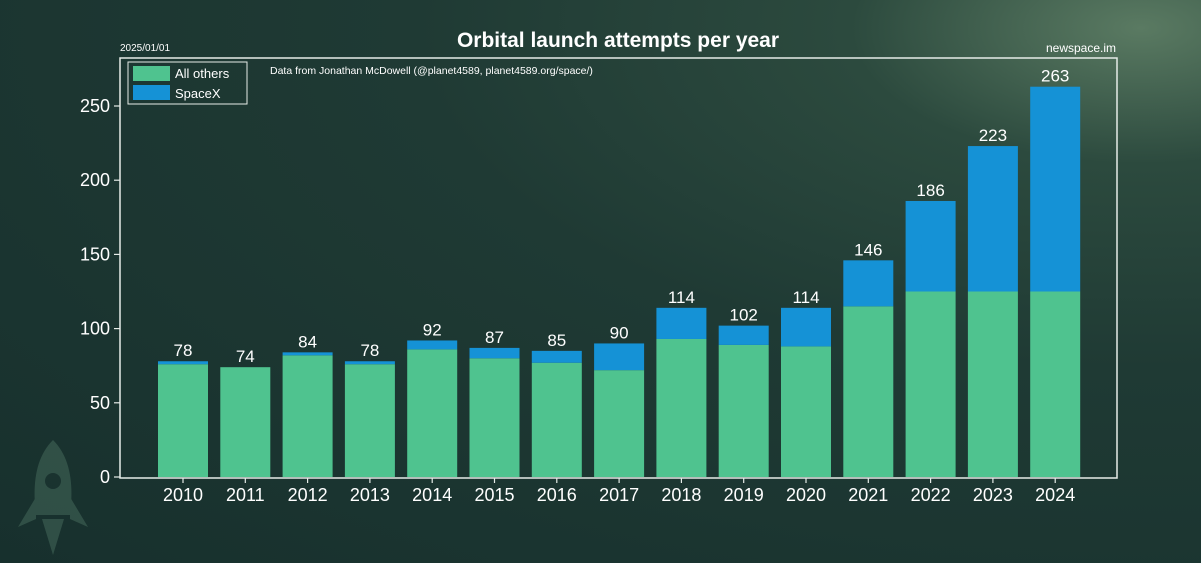  Describe the element at coordinates (868, 495) in the screenshot. I see `x-tick-label: 2021` at that location.